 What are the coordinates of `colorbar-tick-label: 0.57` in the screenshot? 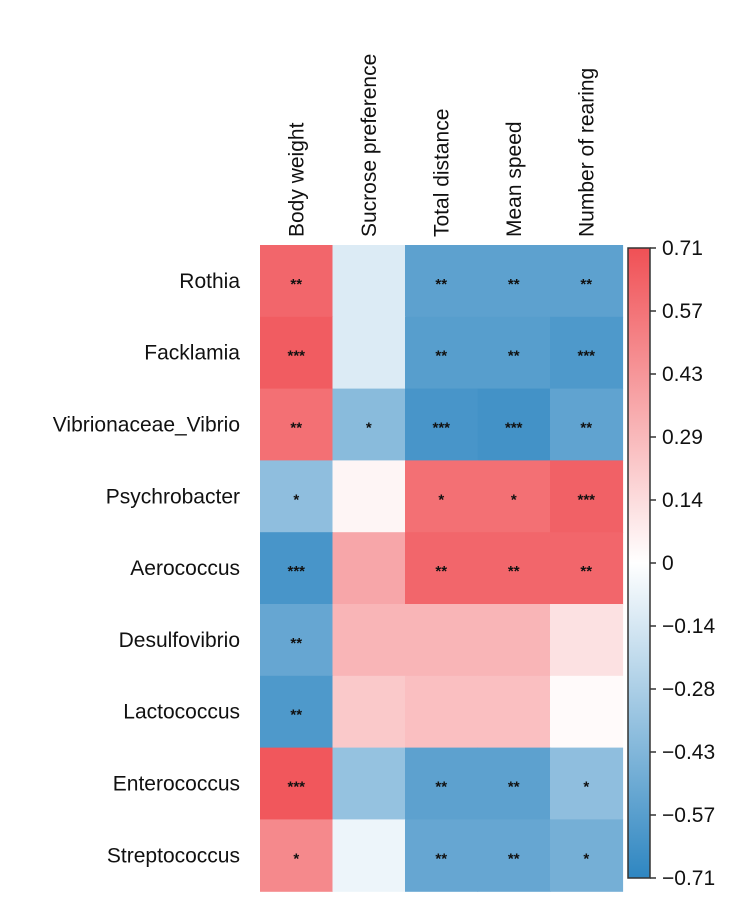 It's located at (682, 311).